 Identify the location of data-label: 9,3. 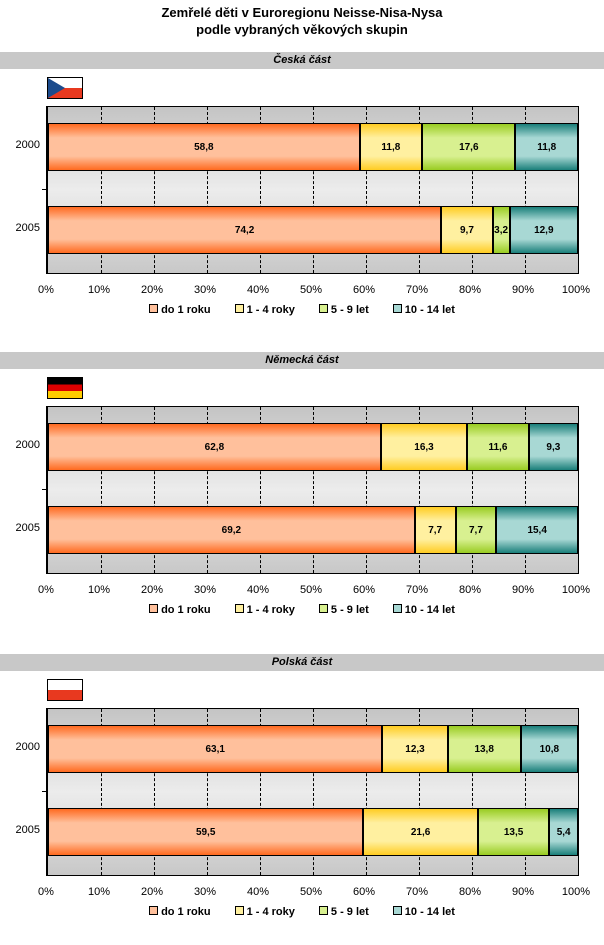
(553, 447).